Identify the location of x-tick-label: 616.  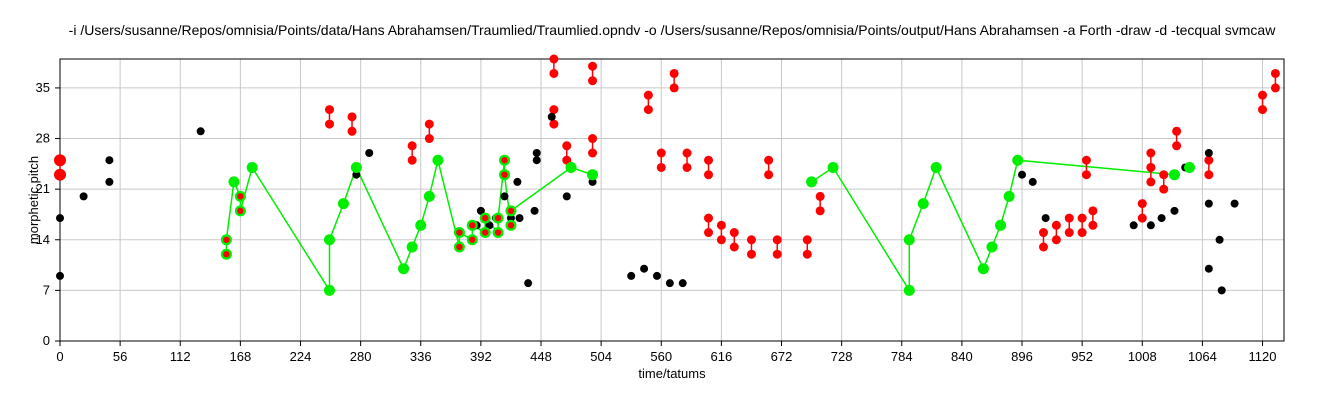
(722, 356).